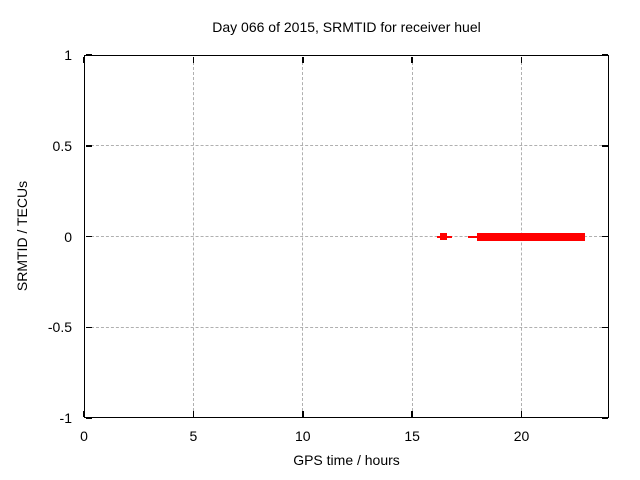 Image resolution: width=640 pixels, height=480 pixels. I want to click on x-tick-label: 10, so click(302, 436).